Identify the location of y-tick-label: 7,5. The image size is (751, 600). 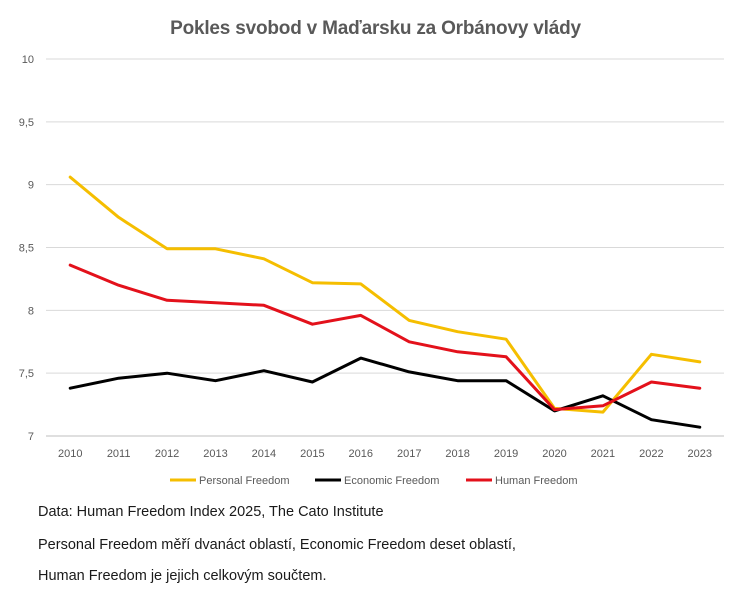
(26, 374).